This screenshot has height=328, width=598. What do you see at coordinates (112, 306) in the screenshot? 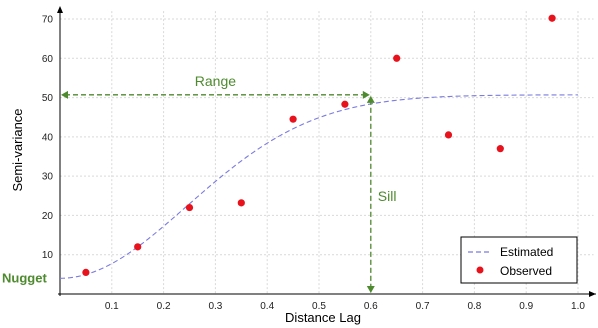
I see `x-tick-label: 0.1` at bounding box center [112, 306].